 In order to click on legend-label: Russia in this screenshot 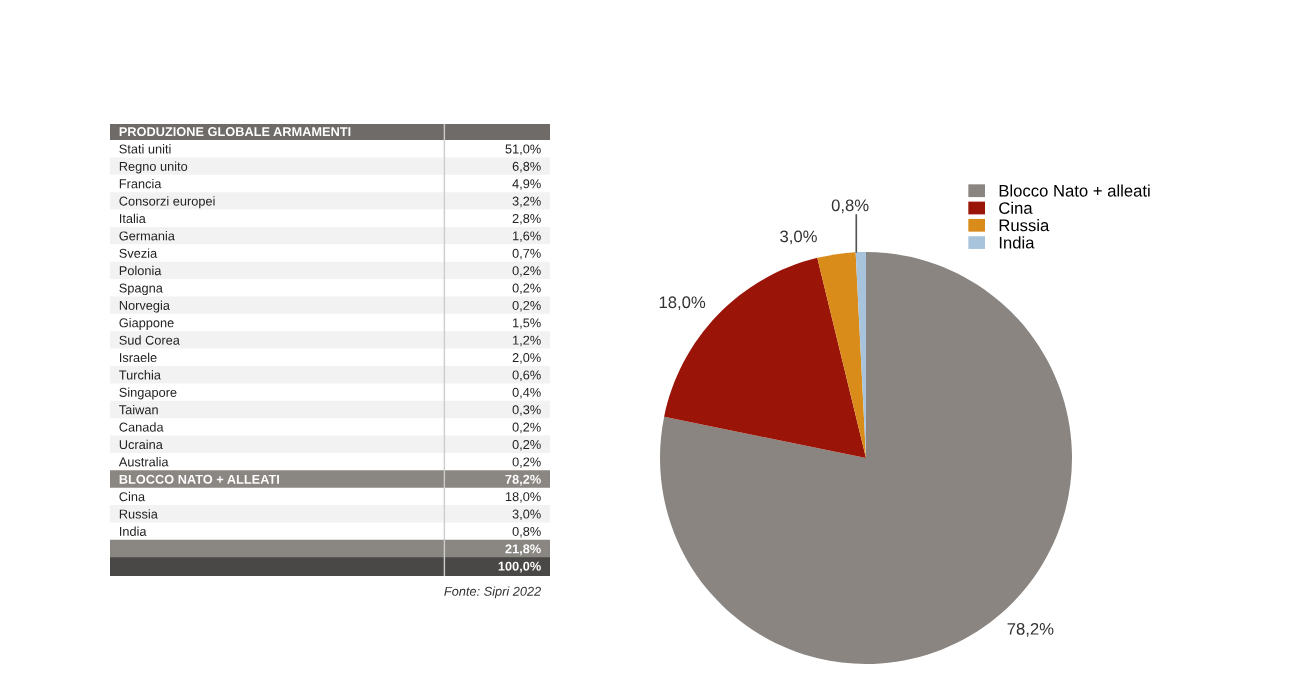, I will do `click(1024, 225)`.